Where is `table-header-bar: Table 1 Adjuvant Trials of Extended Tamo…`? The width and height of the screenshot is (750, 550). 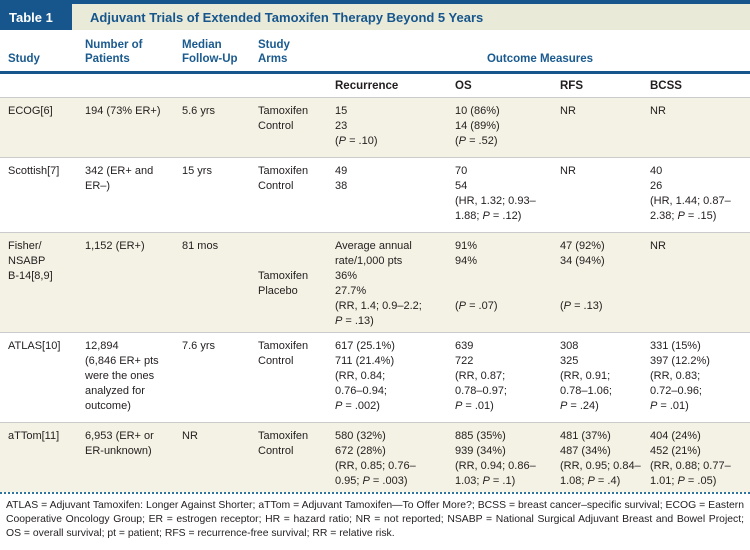
table-header-bar: Table 1 Adjuvant Trials of Extended Tamo… is located at coordinates (375, 17).